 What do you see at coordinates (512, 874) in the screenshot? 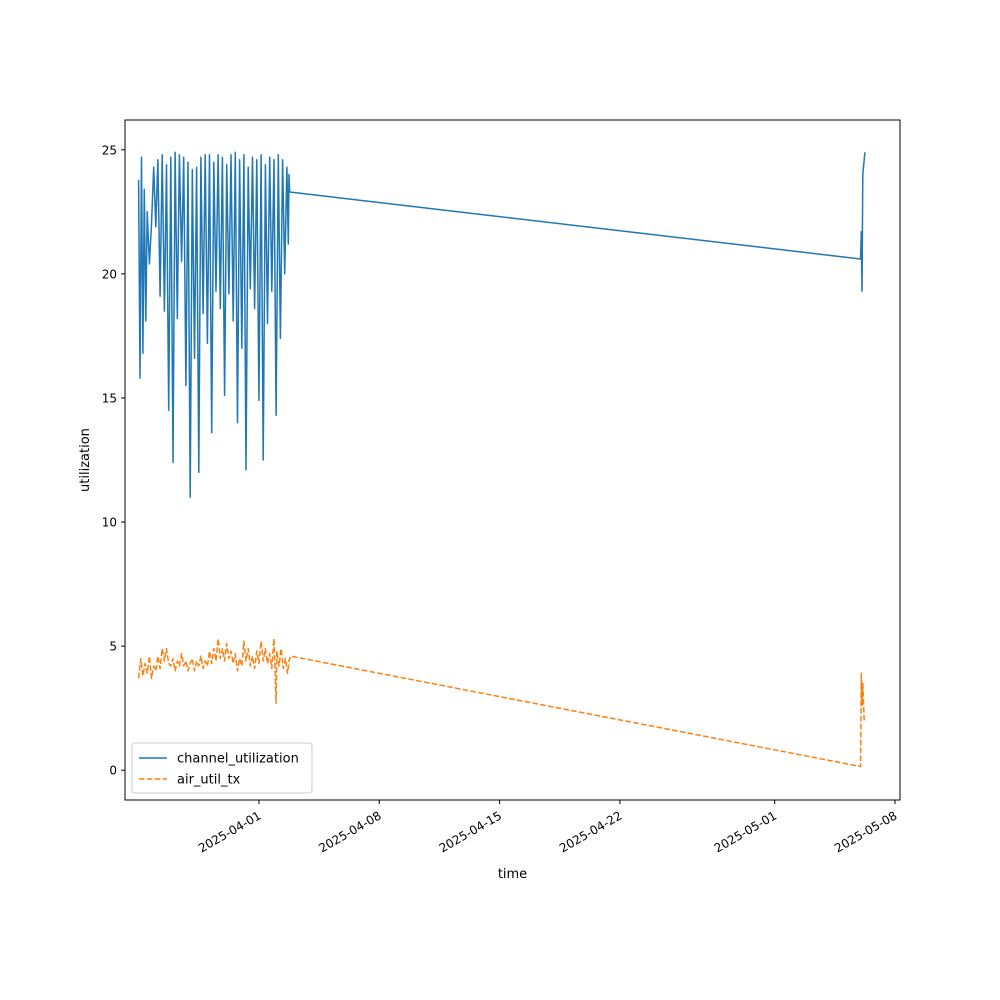
I see `x-axis-label: time` at bounding box center [512, 874].